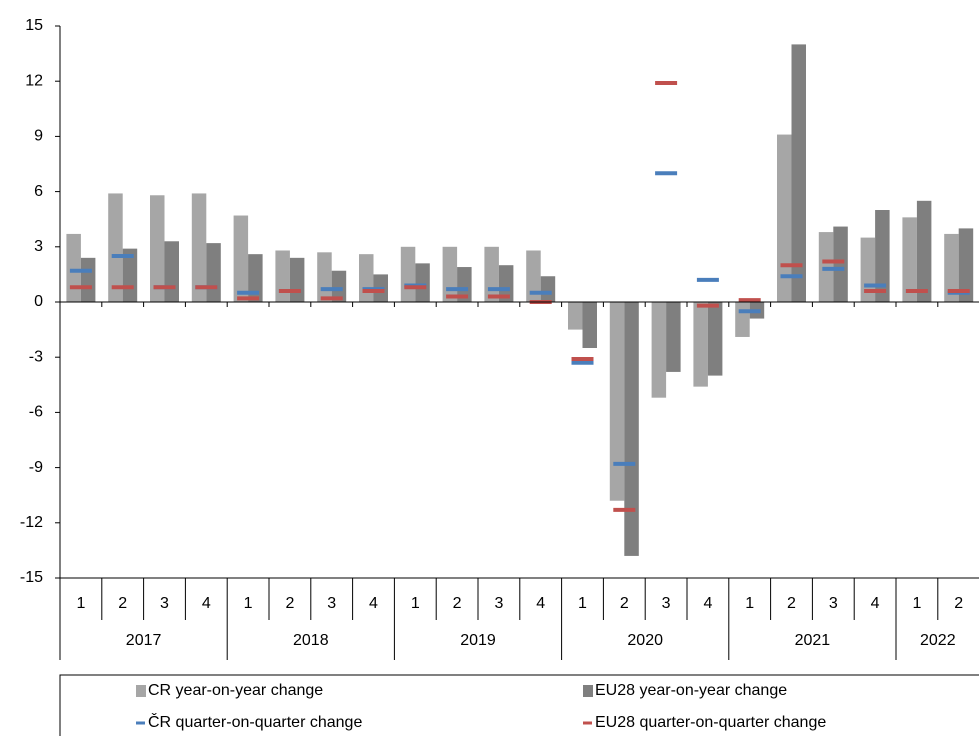 The image size is (979, 736). Describe the element at coordinates (938, 640) in the screenshot. I see `year-label: 2022` at that location.